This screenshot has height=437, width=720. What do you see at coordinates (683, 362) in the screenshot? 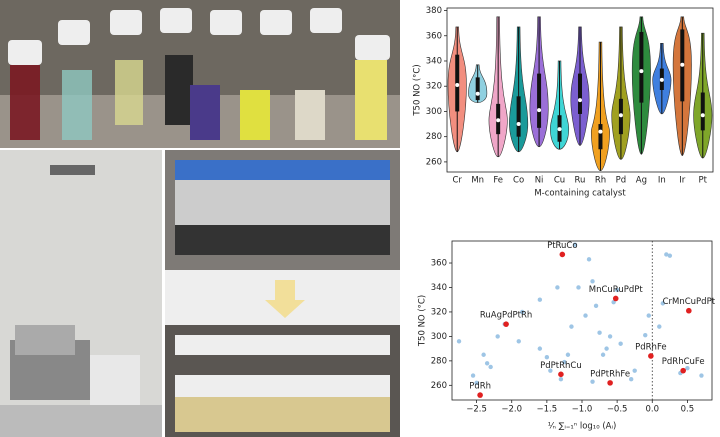
I see `point-label: PdRhCuFe` at bounding box center [683, 362].